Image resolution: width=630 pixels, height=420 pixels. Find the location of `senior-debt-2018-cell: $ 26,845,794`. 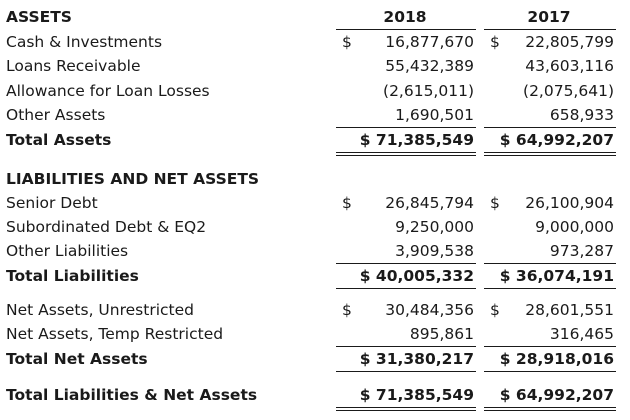

senior-debt-2018-cell: $ 26,845,794 is located at coordinates (405, 203).